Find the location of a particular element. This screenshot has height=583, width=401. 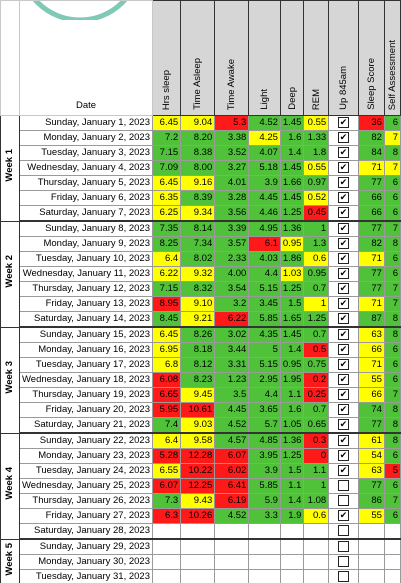

value-cell: 9.21 is located at coordinates (198, 319).